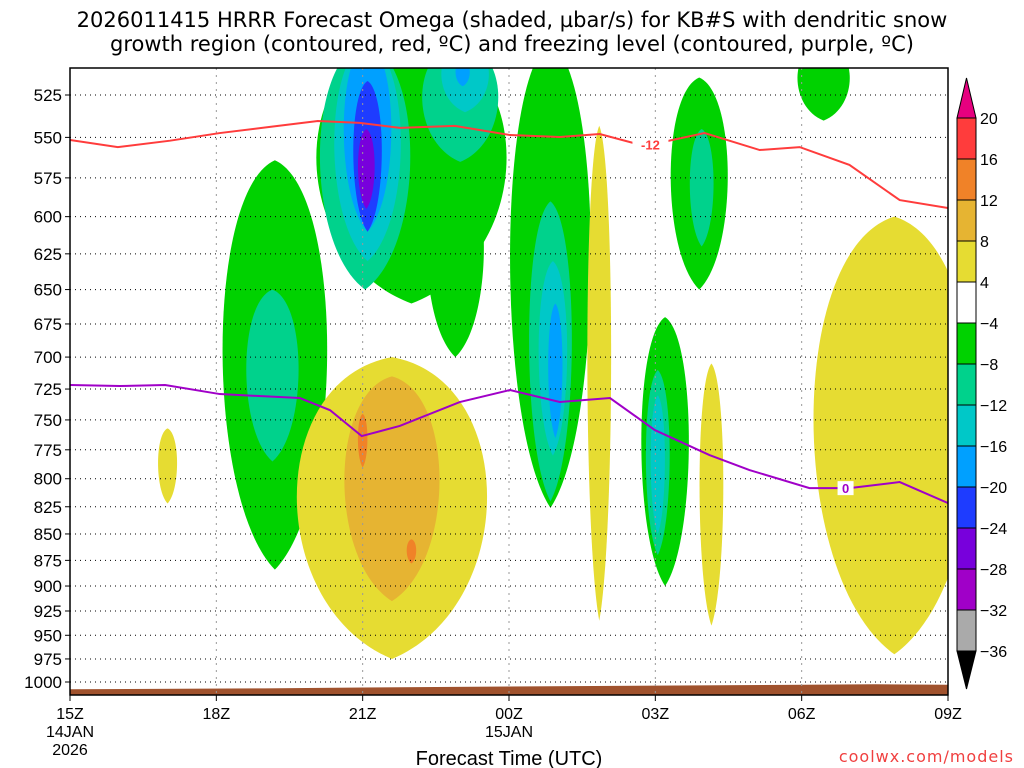 The image size is (1024, 768). What do you see at coordinates (993, 488) in the screenshot?
I see `colorbar-label: −20` at bounding box center [993, 488].